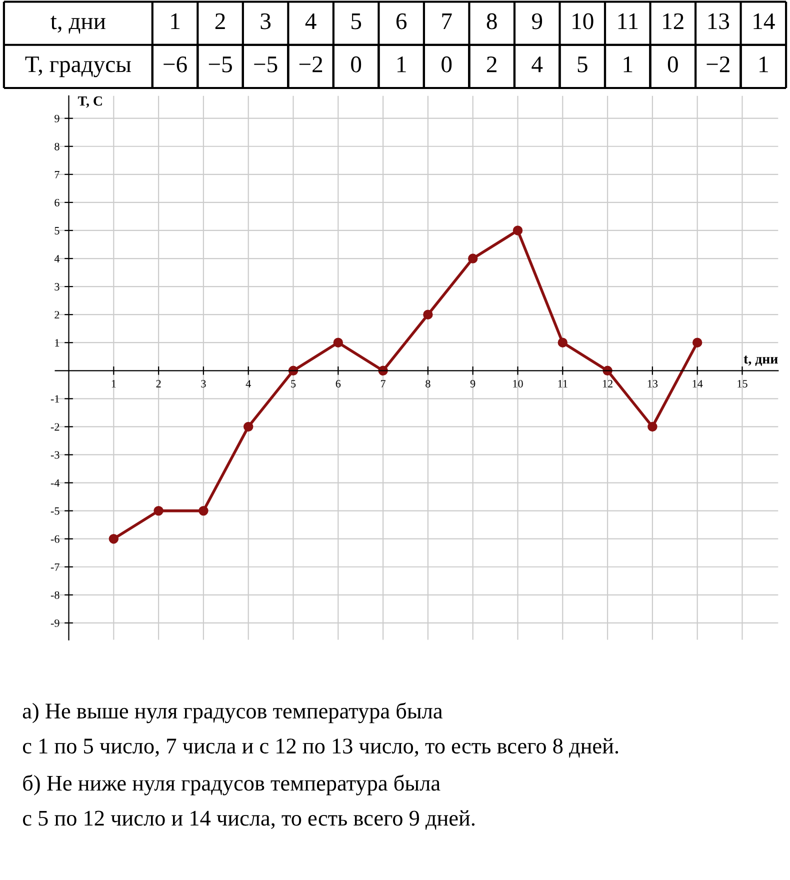 This screenshot has height=880, width=790. What do you see at coordinates (231, 785) in the screenshot?
I see `text: б) Не ниже нуля градусов температура была` at bounding box center [231, 785].